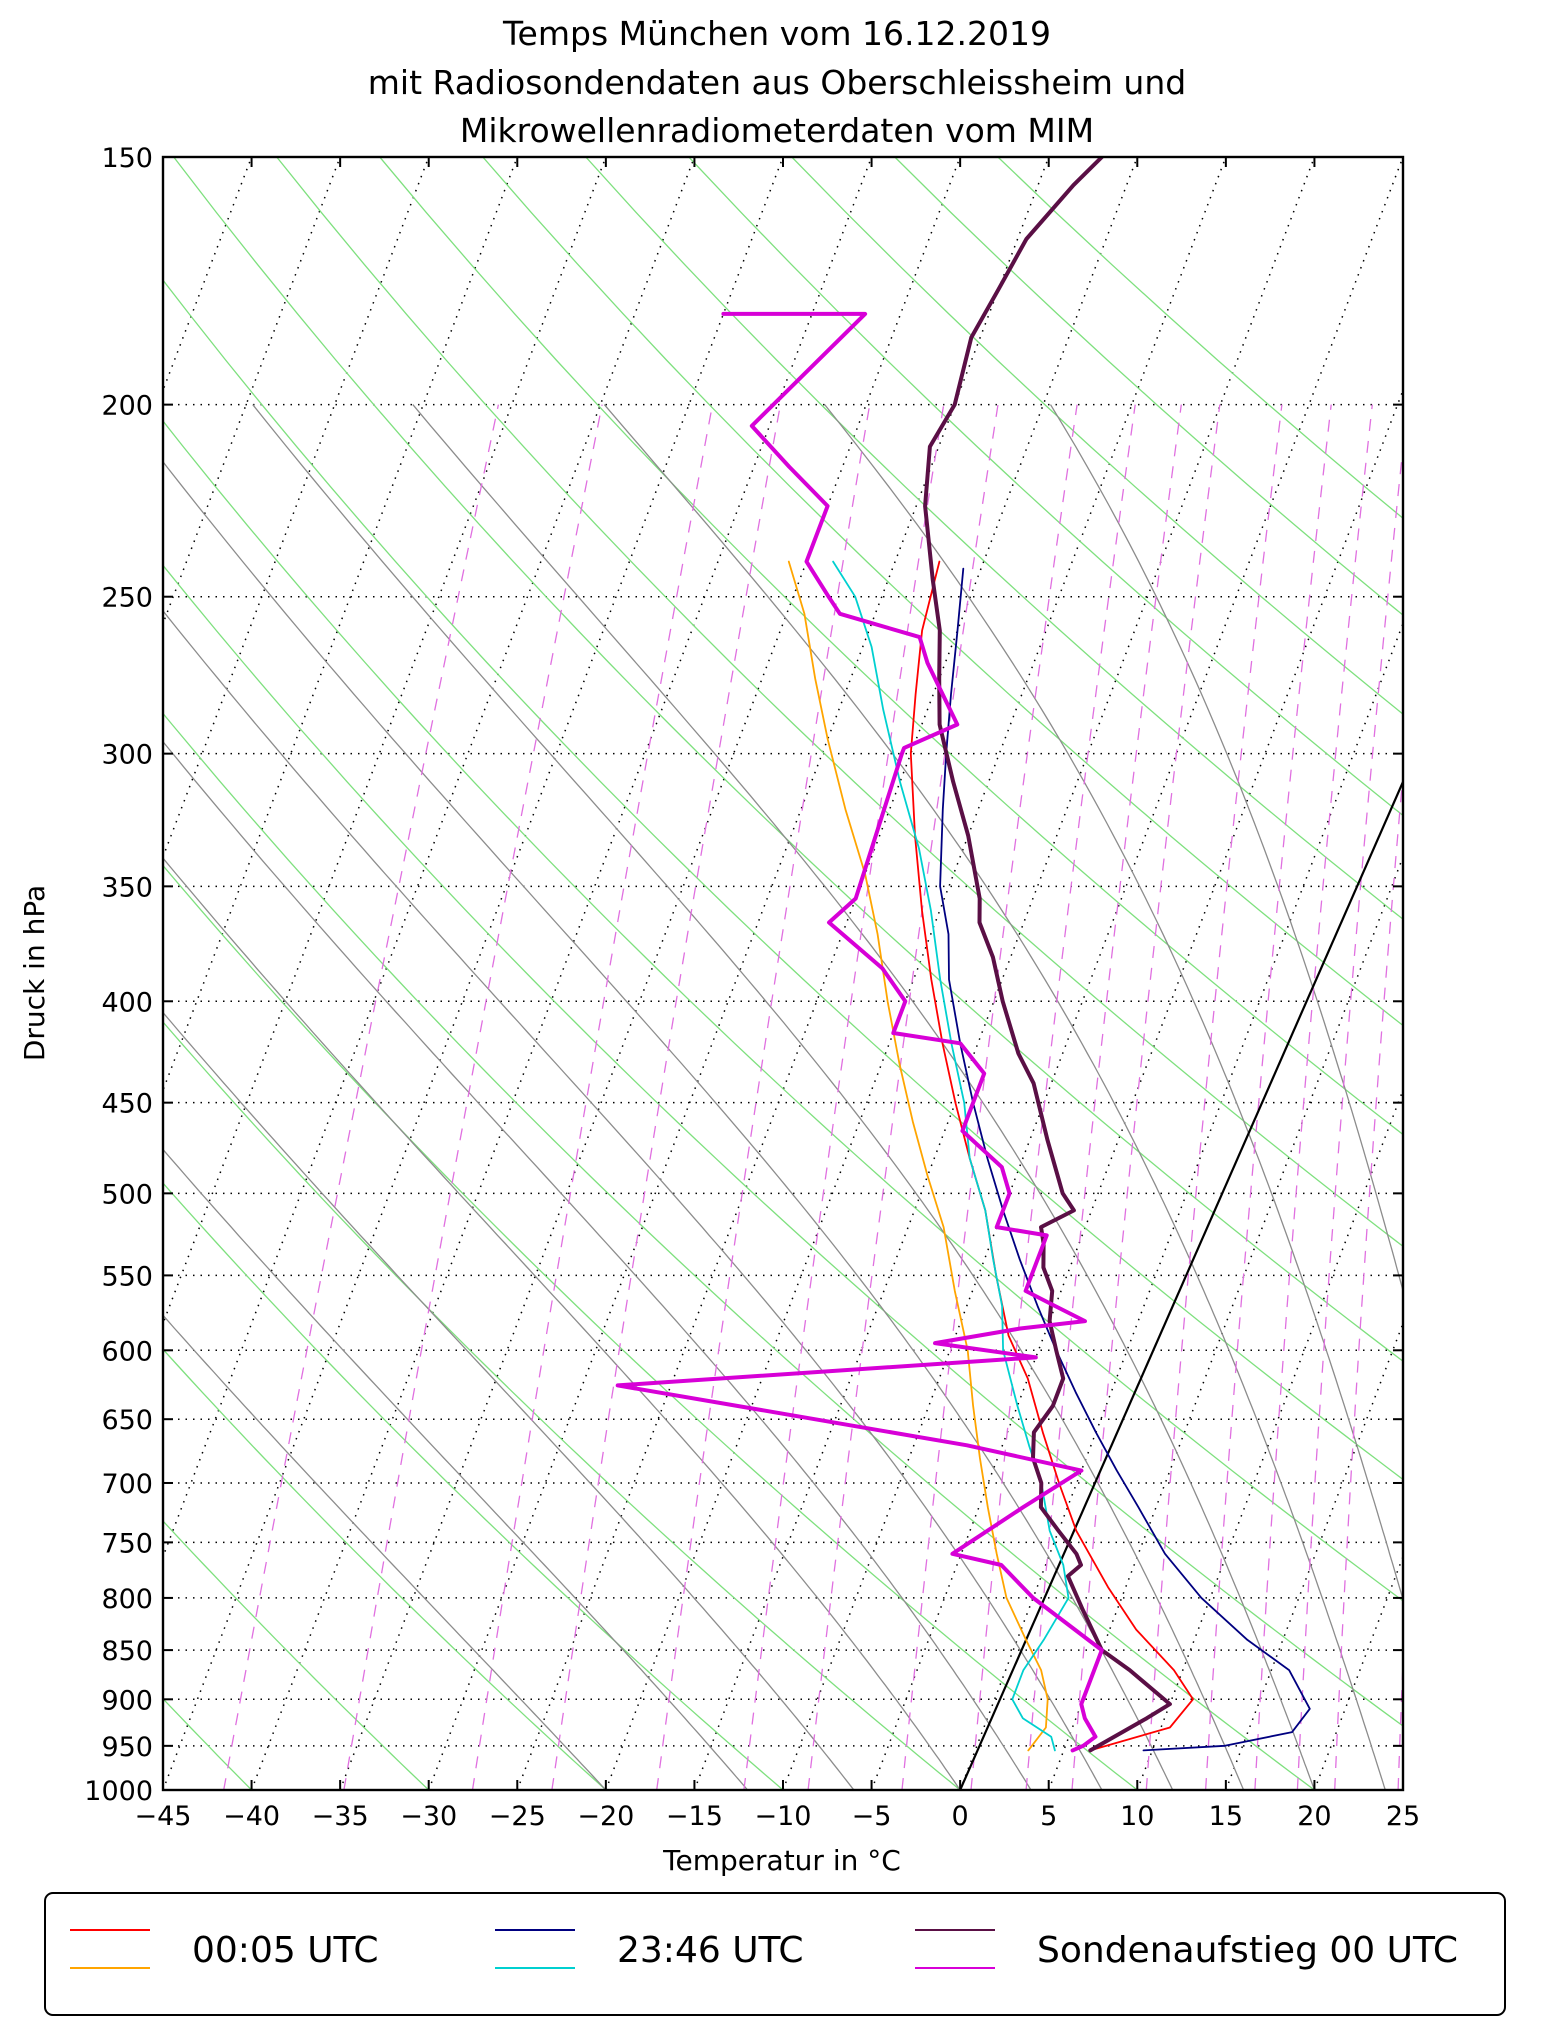 This screenshot has height=2032, width=1542. I want to click on series-sonde_temp, so click(1047, 955).